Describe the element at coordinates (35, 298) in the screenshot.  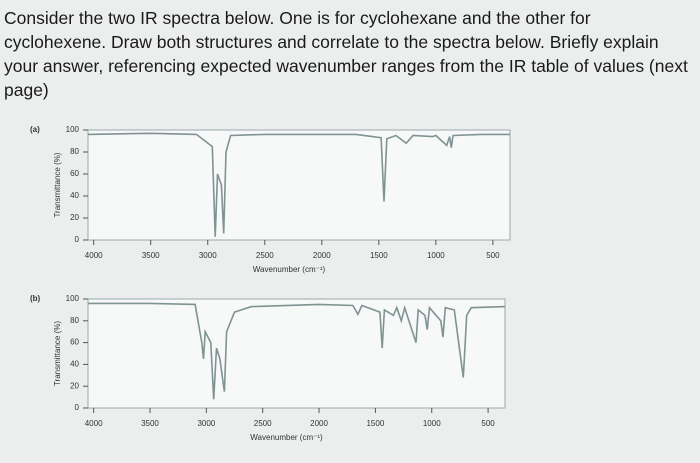
I see `panel-label: (b)` at that location.